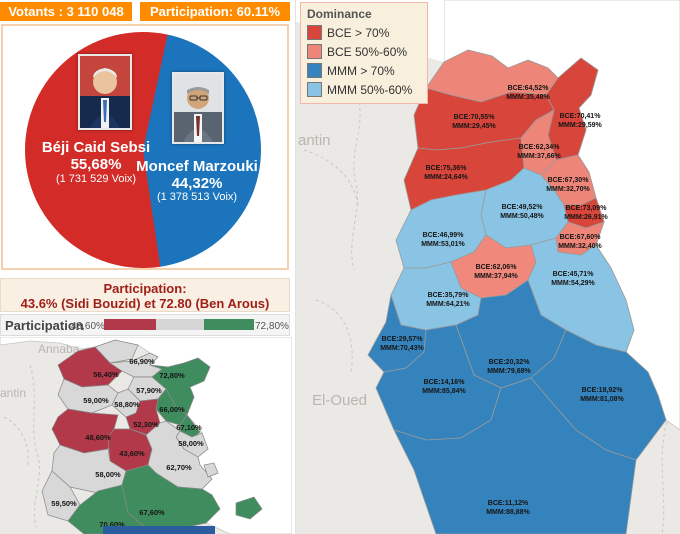 The width and height of the screenshot is (680, 534). What do you see at coordinates (515, 455) in the screenshot?
I see `dominance-region` at bounding box center [515, 455].